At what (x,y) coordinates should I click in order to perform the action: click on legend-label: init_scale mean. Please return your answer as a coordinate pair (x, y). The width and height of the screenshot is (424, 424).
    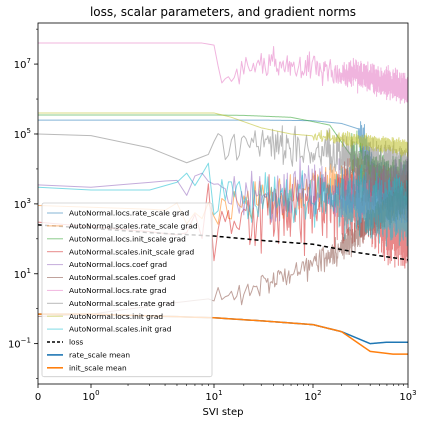
    Looking at the image, I should click on (98, 367).